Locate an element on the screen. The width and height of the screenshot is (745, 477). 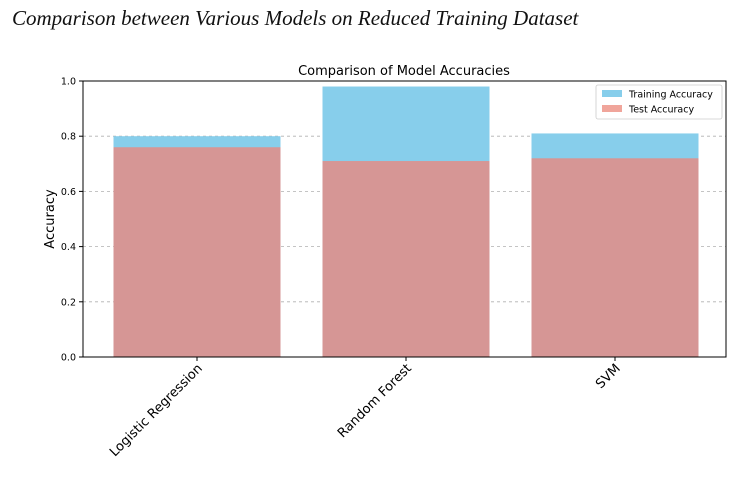
x-category-label: Random Forest is located at coordinates (375, 401).